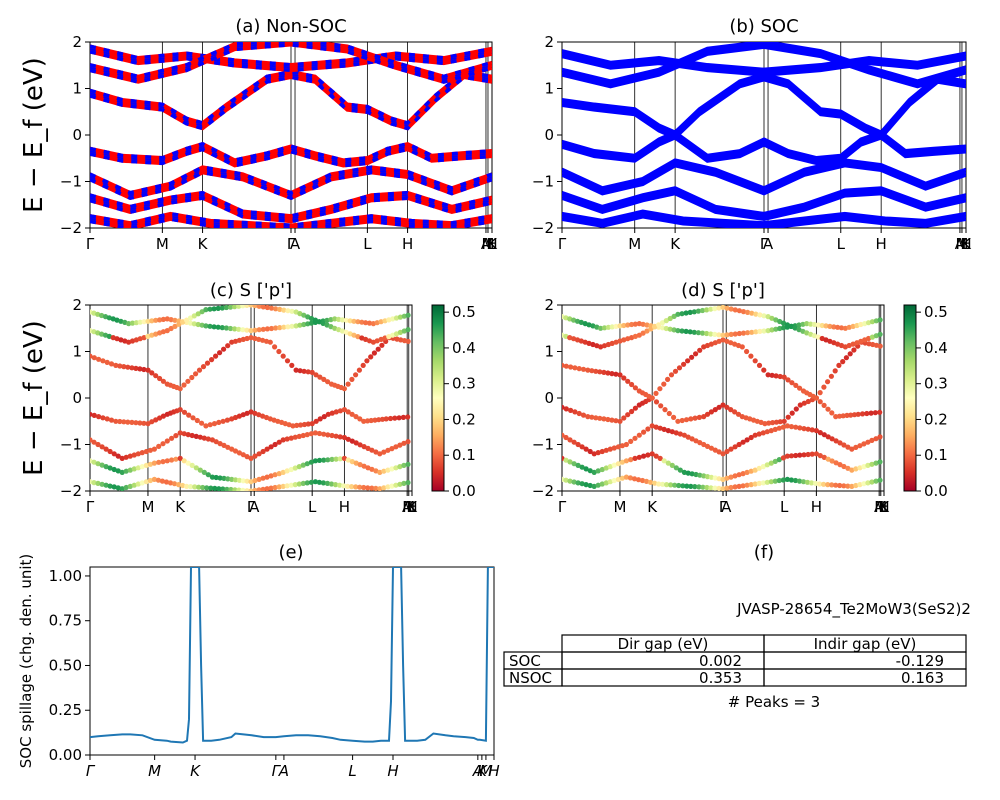 The image size is (1000, 800). I want to click on panel-b-xtick-label: A, so click(960, 244).